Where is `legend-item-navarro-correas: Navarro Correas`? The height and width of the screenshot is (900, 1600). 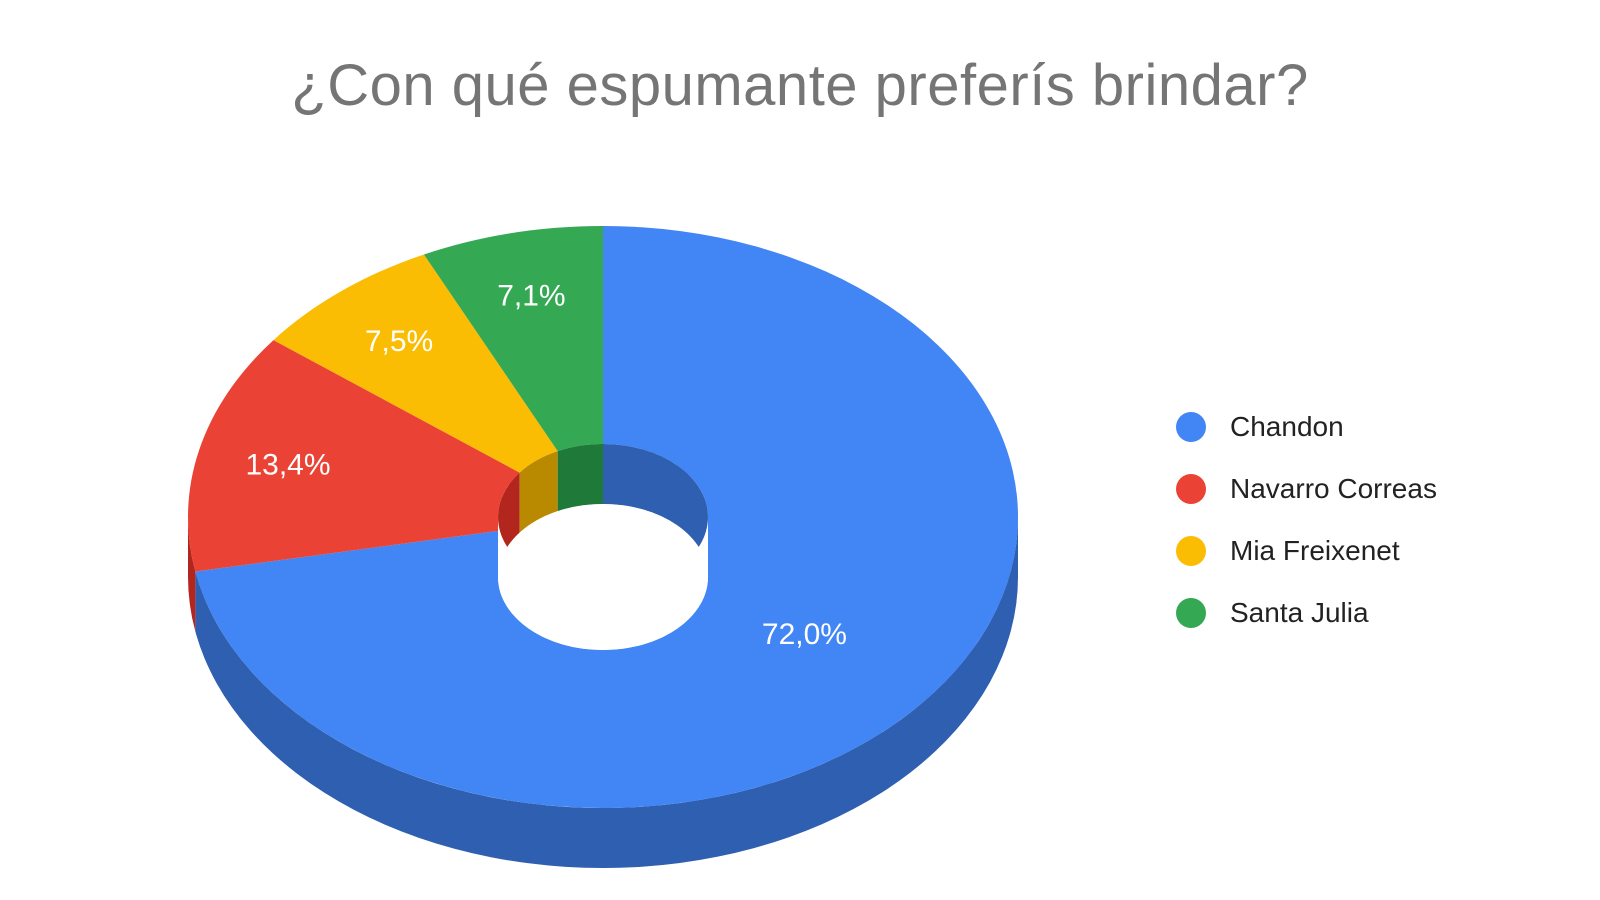 legend-item-navarro-correas: Navarro Correas is located at coordinates (1306, 489).